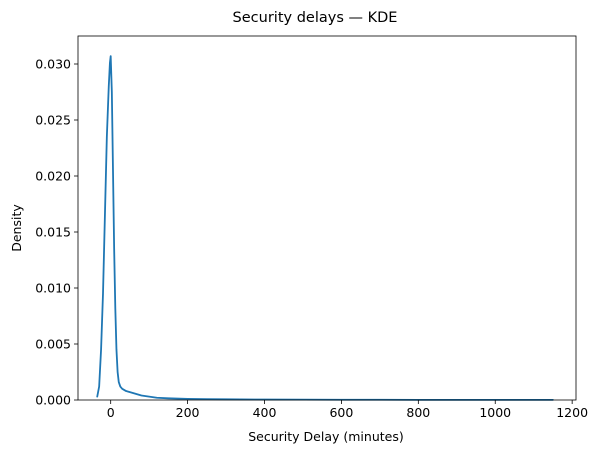  I want to click on x-tick-label: 200, so click(188, 412).